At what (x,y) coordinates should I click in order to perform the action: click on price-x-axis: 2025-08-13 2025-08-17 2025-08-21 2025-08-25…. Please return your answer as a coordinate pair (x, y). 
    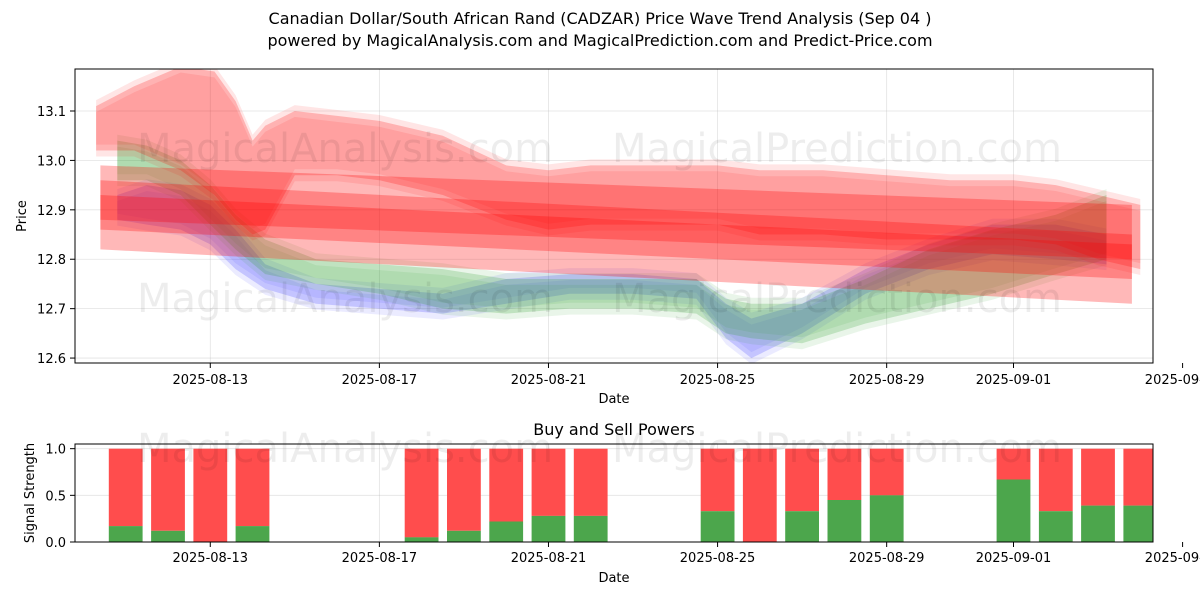
    Looking at the image, I should click on (686, 375).